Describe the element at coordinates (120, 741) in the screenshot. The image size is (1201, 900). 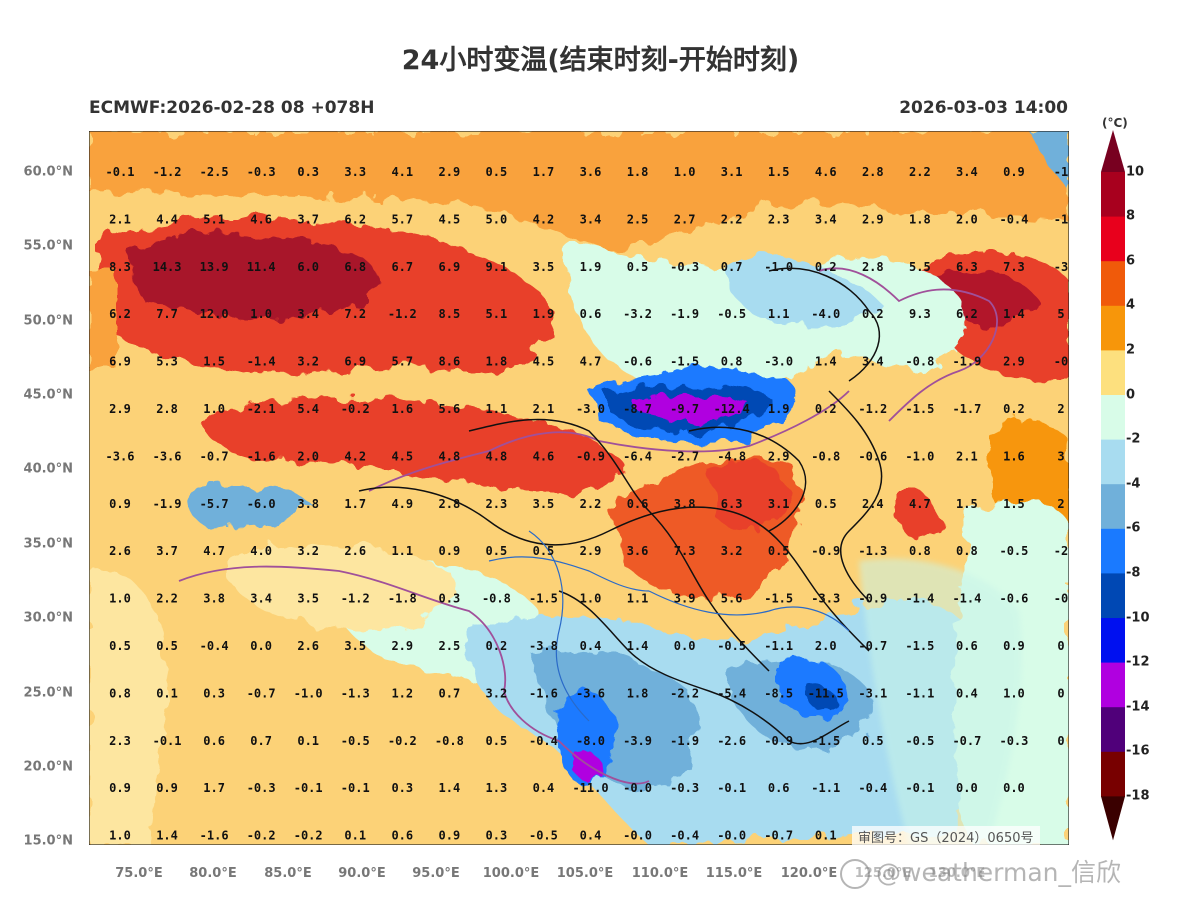
I see `grid-value: 2.3` at that location.